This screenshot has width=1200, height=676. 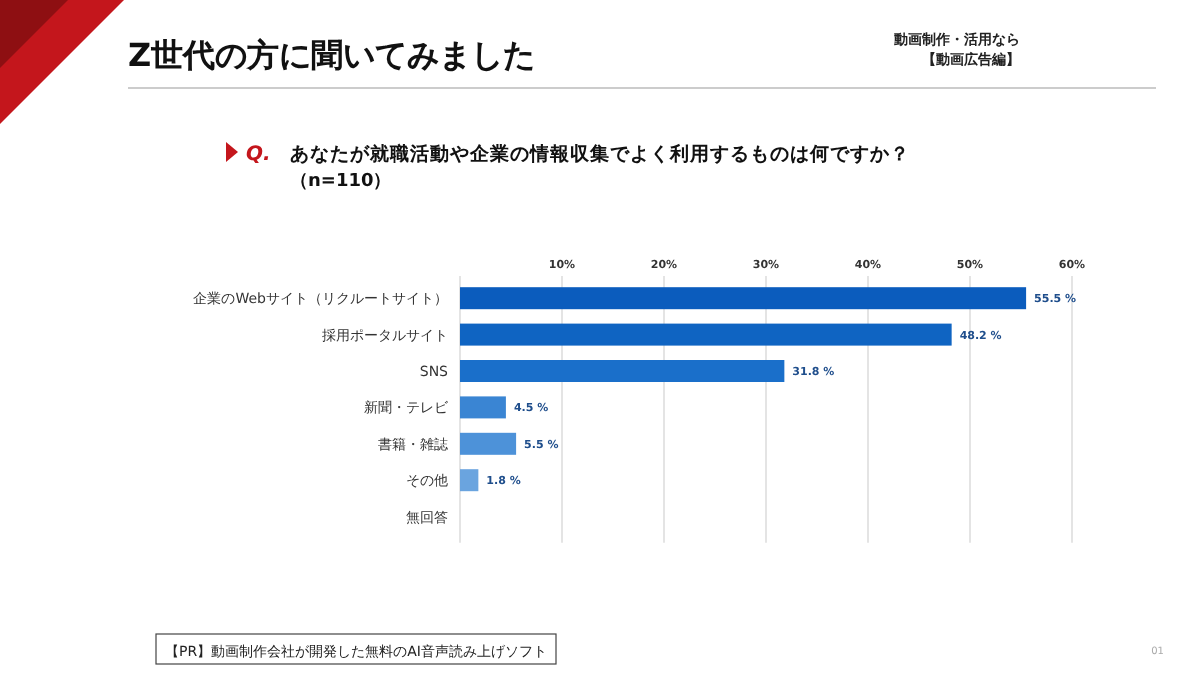 What do you see at coordinates (341, 182) in the screenshot?
I see `text: （n=110）` at bounding box center [341, 182].